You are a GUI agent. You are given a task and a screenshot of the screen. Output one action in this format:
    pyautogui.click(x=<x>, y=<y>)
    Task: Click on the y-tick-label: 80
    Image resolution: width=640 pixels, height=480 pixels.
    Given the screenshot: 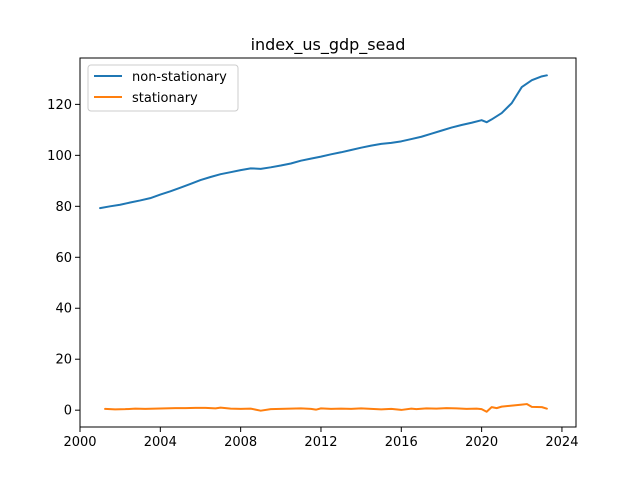 What is the action you would take?
    pyautogui.click(x=63, y=207)
    